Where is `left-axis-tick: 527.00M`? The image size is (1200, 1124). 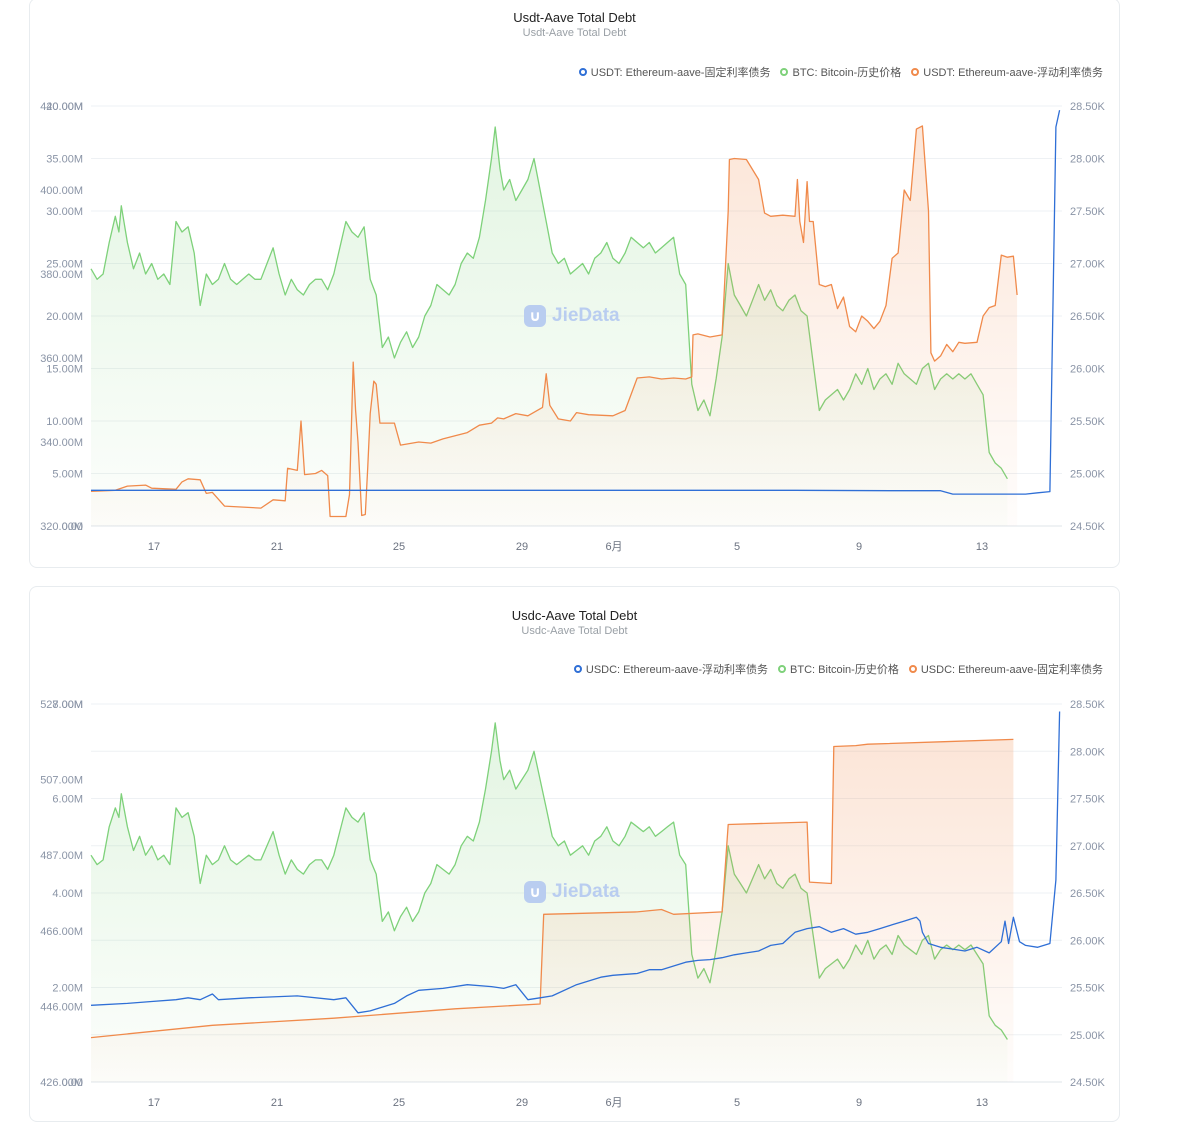
left-axis-tick: 527.00M is located at coordinates (61, 705).